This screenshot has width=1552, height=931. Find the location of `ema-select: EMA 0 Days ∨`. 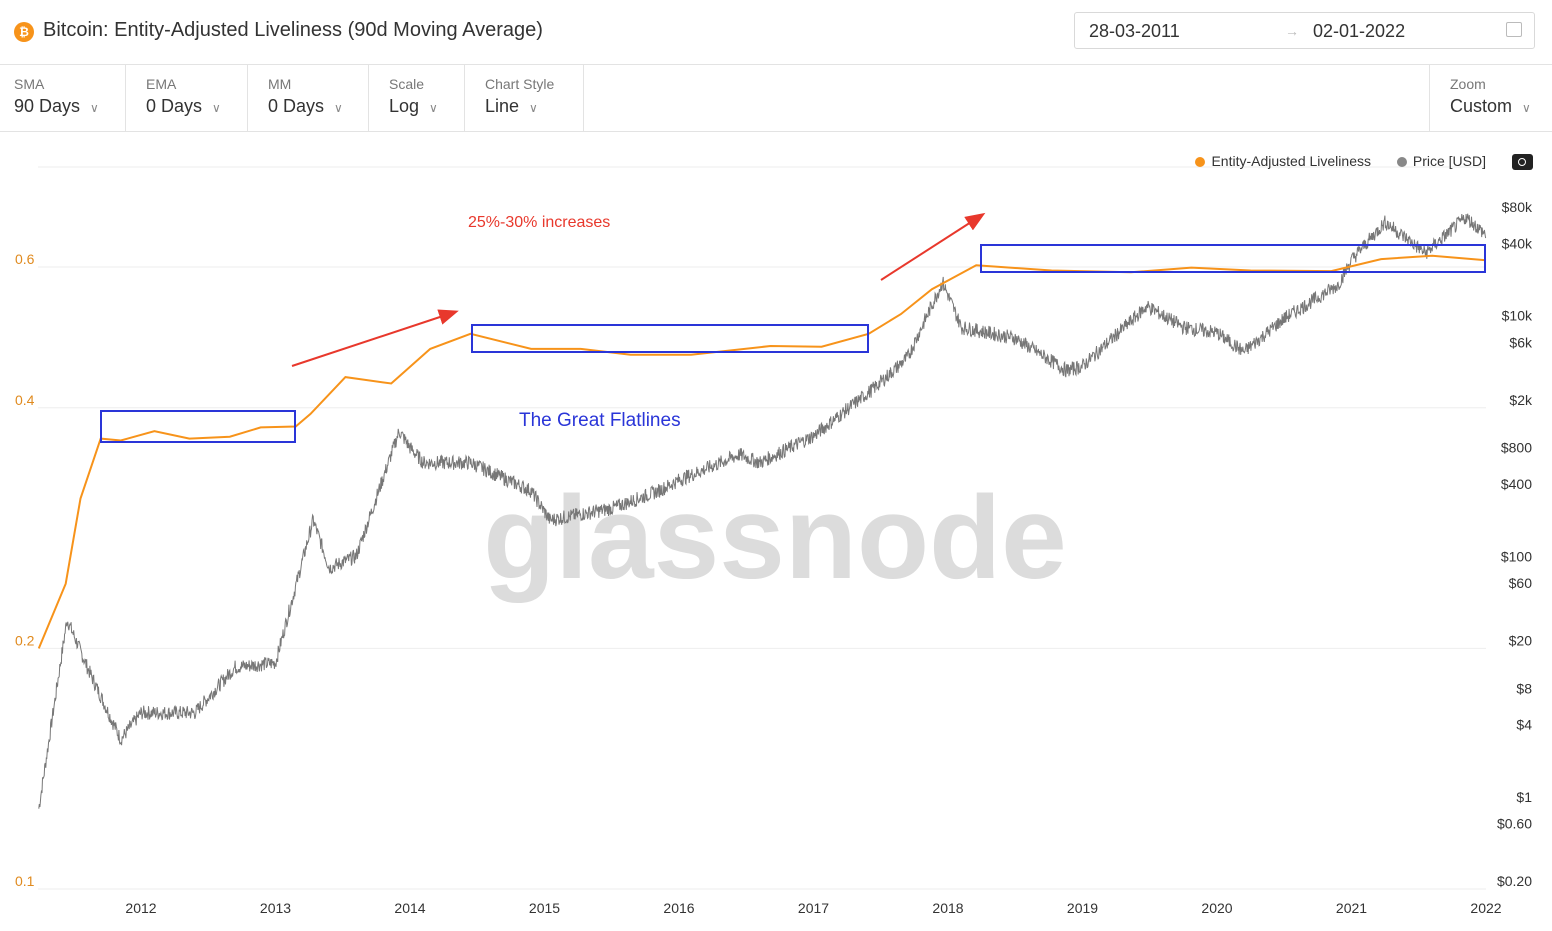

ema-select: EMA 0 Days ∨ is located at coordinates (187, 98).